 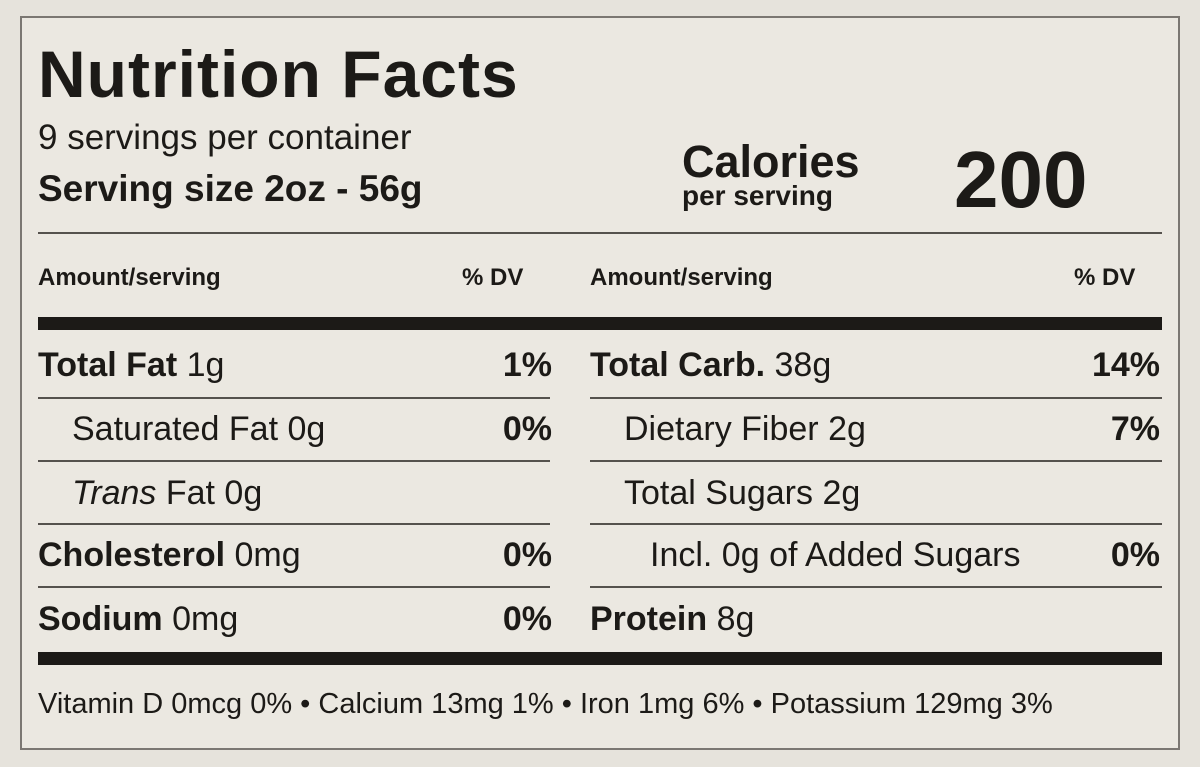 What do you see at coordinates (681, 277) in the screenshot?
I see `right-amount-header: Amount/serving` at bounding box center [681, 277].